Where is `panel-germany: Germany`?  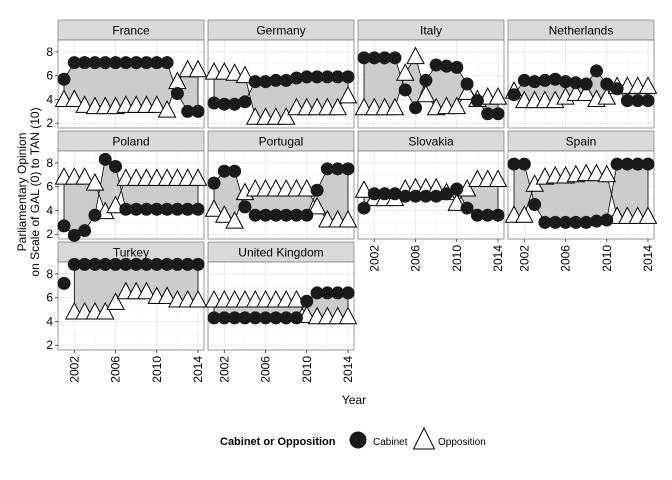
panel-germany: Germany is located at coordinates (281, 74).